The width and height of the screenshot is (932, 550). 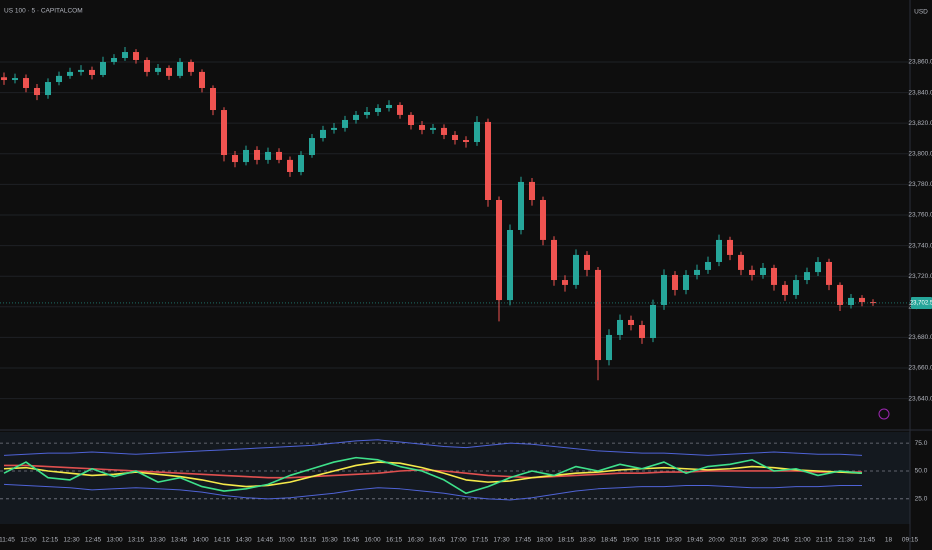 What do you see at coordinates (673, 540) in the screenshot?
I see `x-tick-label: 19:30` at bounding box center [673, 540].